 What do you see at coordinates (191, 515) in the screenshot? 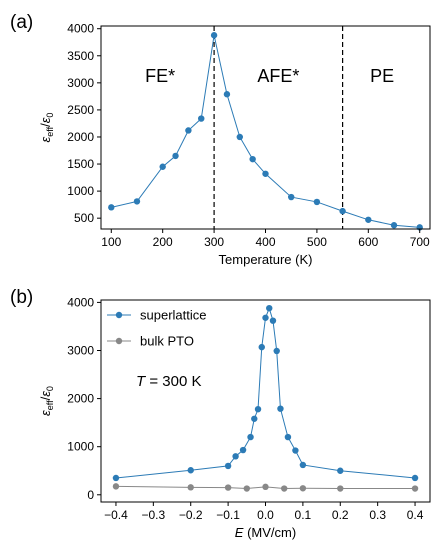
I see `x-tick-label: −0.2` at bounding box center [191, 515].